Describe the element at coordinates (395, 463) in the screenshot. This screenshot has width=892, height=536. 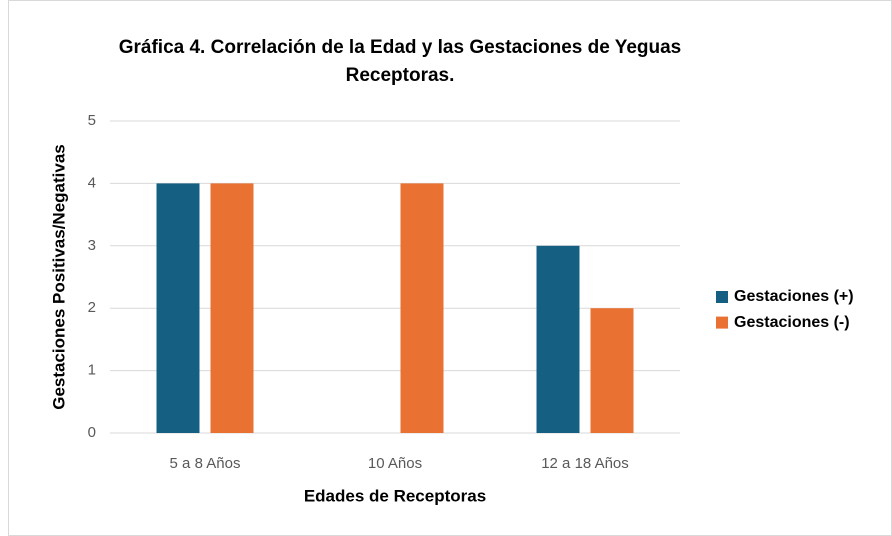
I see `x-tick-label: 10 Años` at that location.